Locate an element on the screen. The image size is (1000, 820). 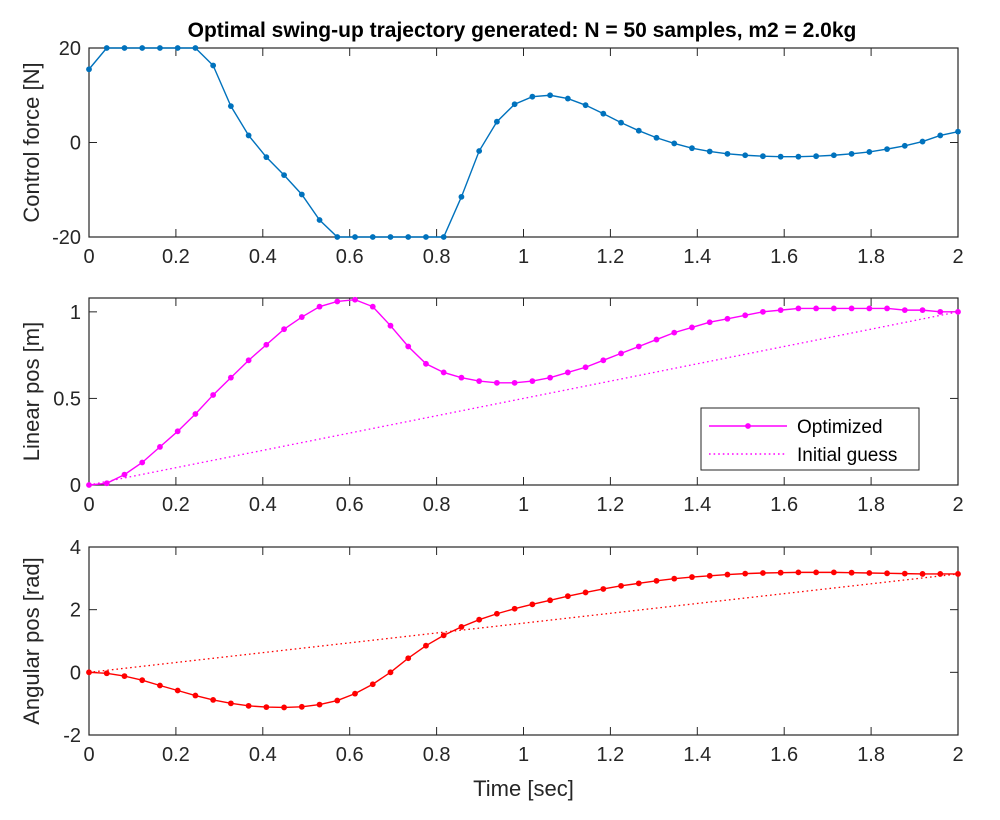
x-tick-label: 1 is located at coordinates (523, 505).